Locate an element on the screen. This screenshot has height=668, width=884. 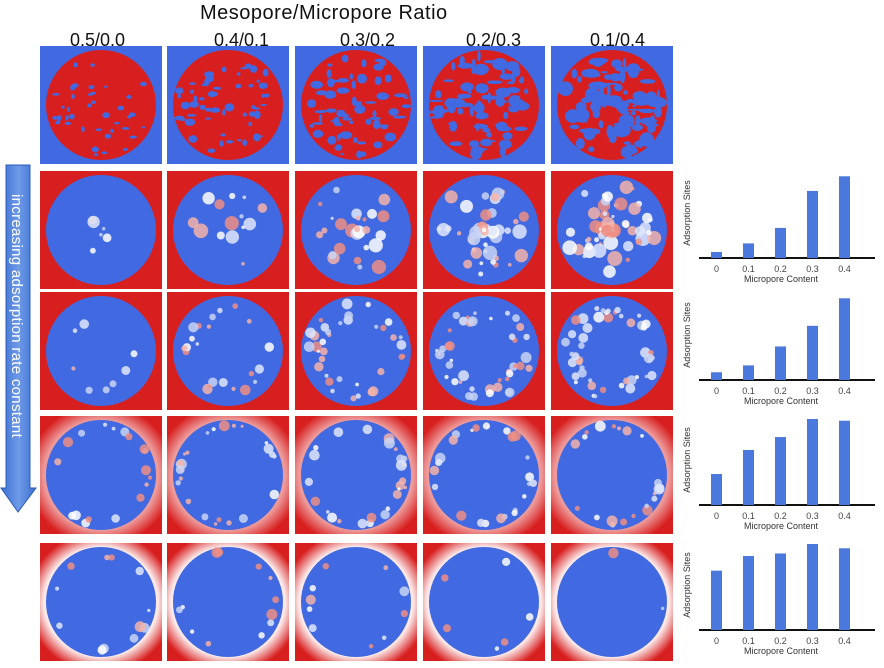
sim-image-r2-c3 is located at coordinates (356, 230).